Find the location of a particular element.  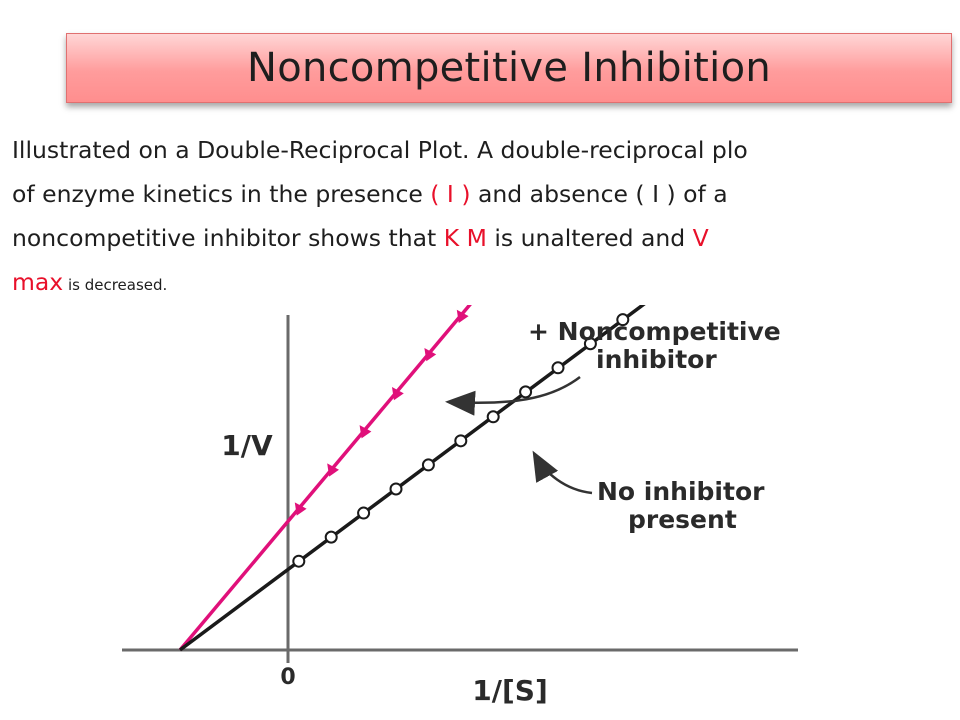

series-line is located at coordinates (325, 478).